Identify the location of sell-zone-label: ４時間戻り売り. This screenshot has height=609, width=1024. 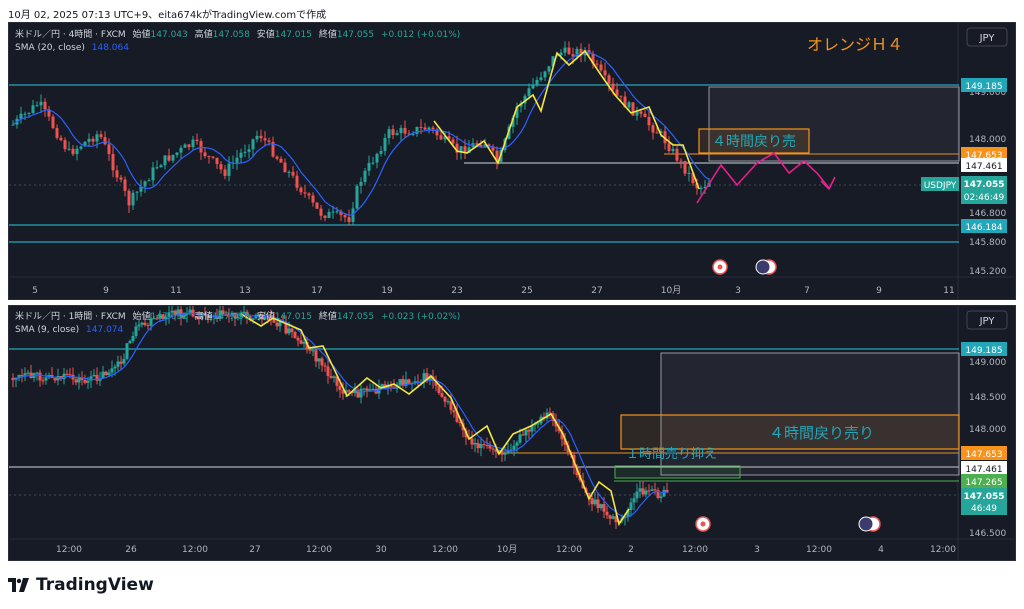
(821, 433).